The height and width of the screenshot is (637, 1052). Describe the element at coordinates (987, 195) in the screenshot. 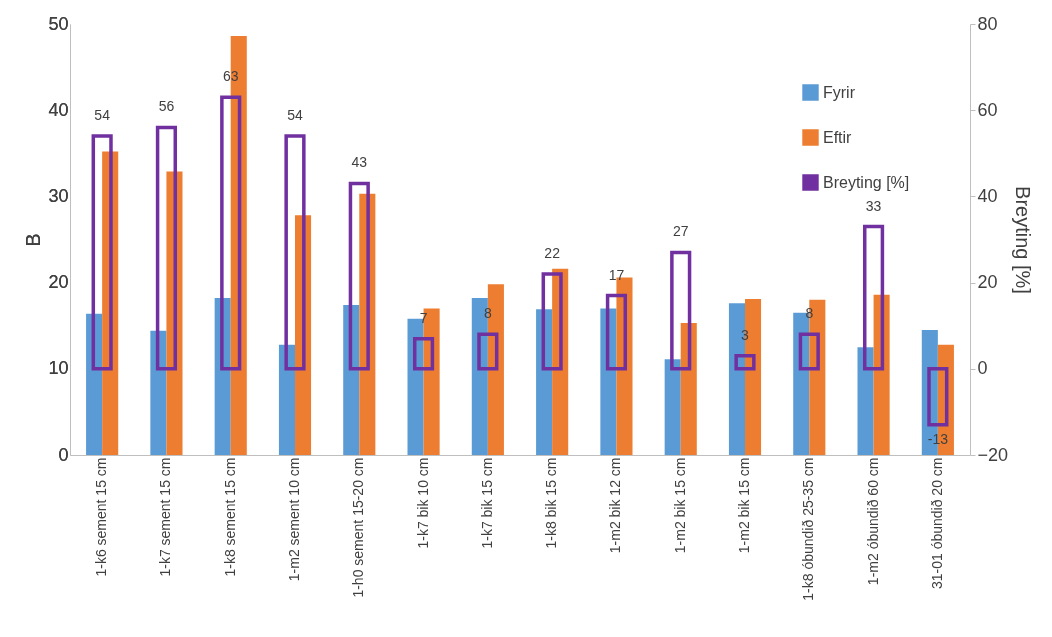

I see `y2-tick-label: 40` at that location.